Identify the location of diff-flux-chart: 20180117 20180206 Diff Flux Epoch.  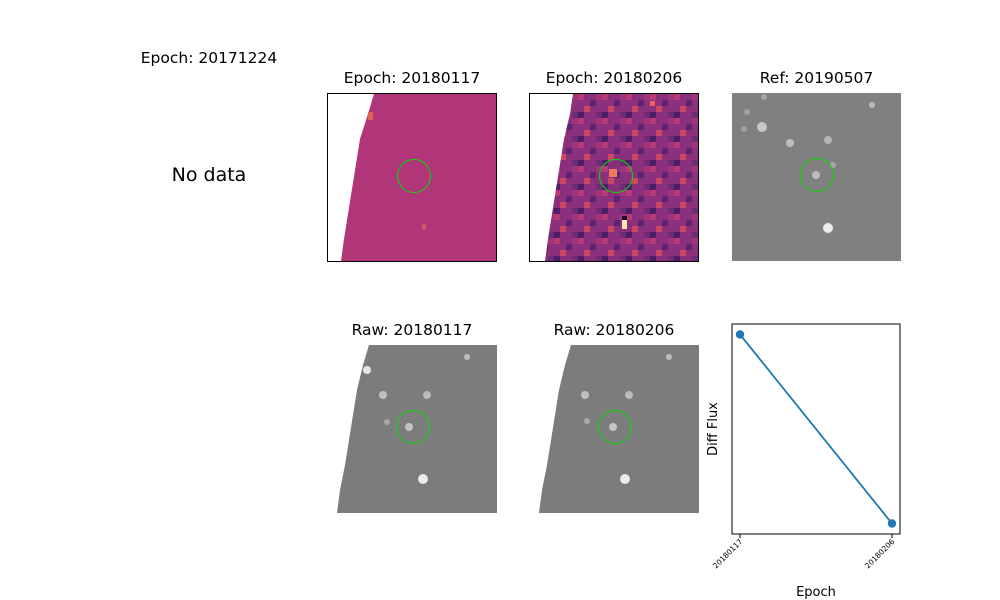
(803, 461).